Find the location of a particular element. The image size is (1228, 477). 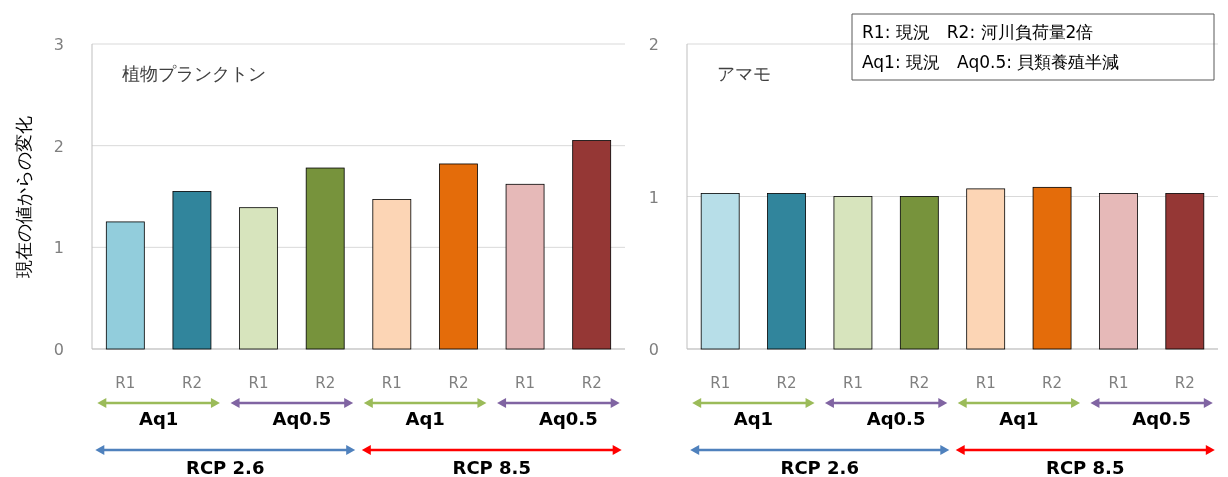

text: R1: 現況 R2: 河川負荷量2倍 is located at coordinates (978, 32).